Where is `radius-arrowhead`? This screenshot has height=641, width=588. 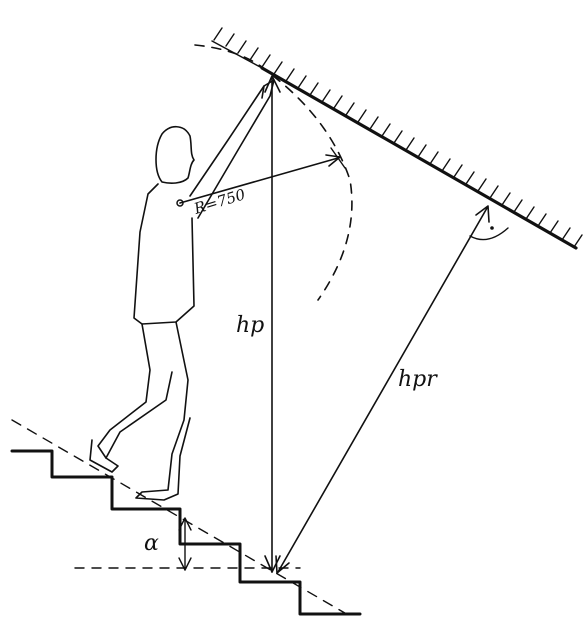
radius-arrowhead is located at coordinates (333, 160).